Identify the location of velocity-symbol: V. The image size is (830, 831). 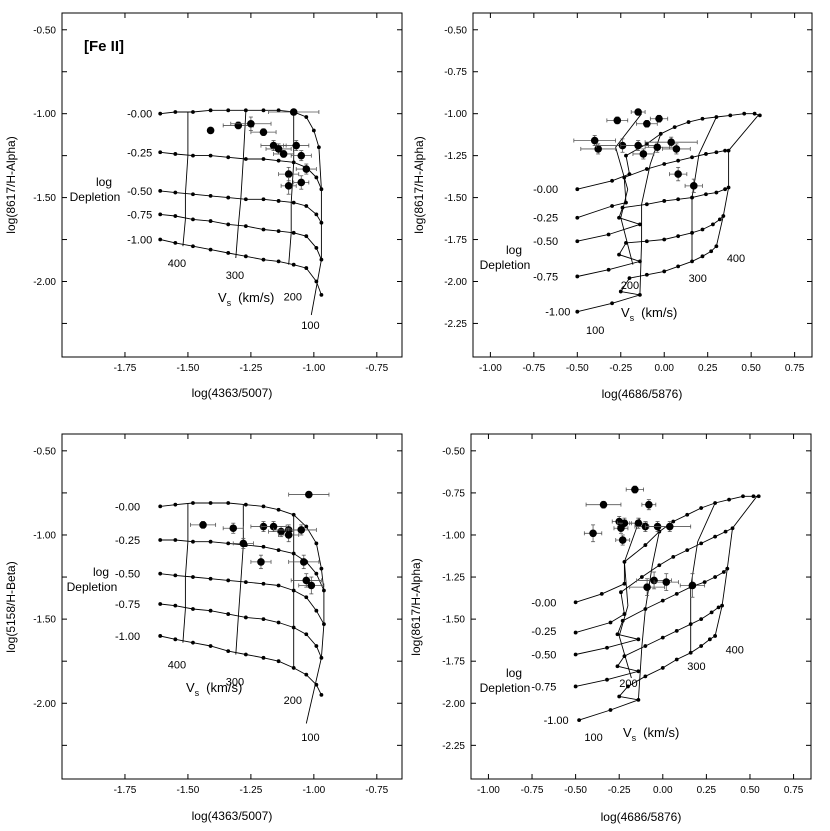
(627, 732).